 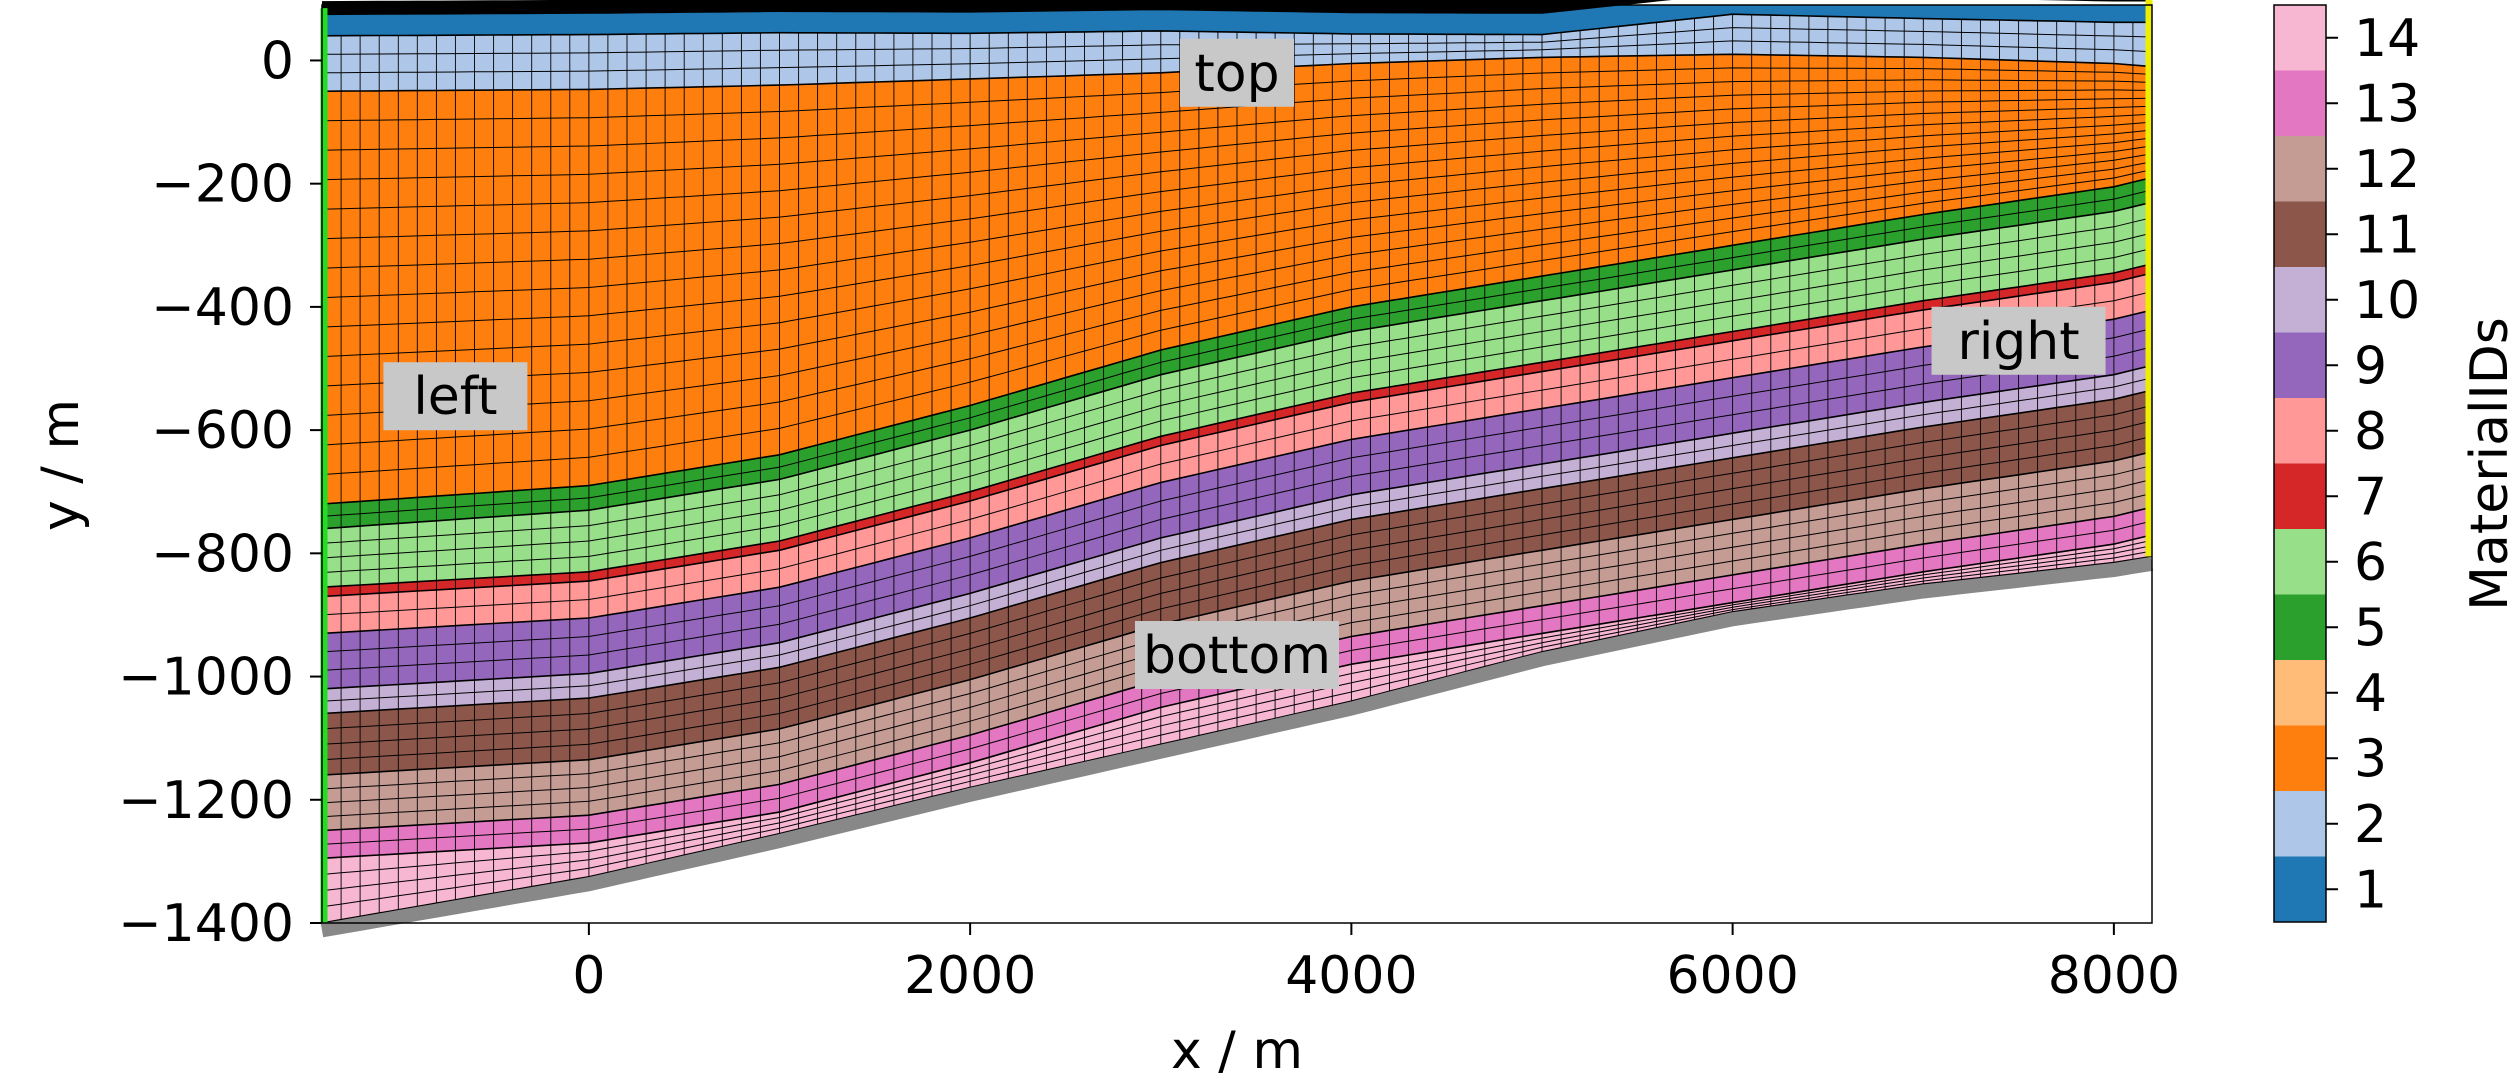 What do you see at coordinates (220, 492) in the screenshot?
I see `y-axis: 0 −200 −400 −600 −800 −1000 −1200 −1400` at bounding box center [220, 492].